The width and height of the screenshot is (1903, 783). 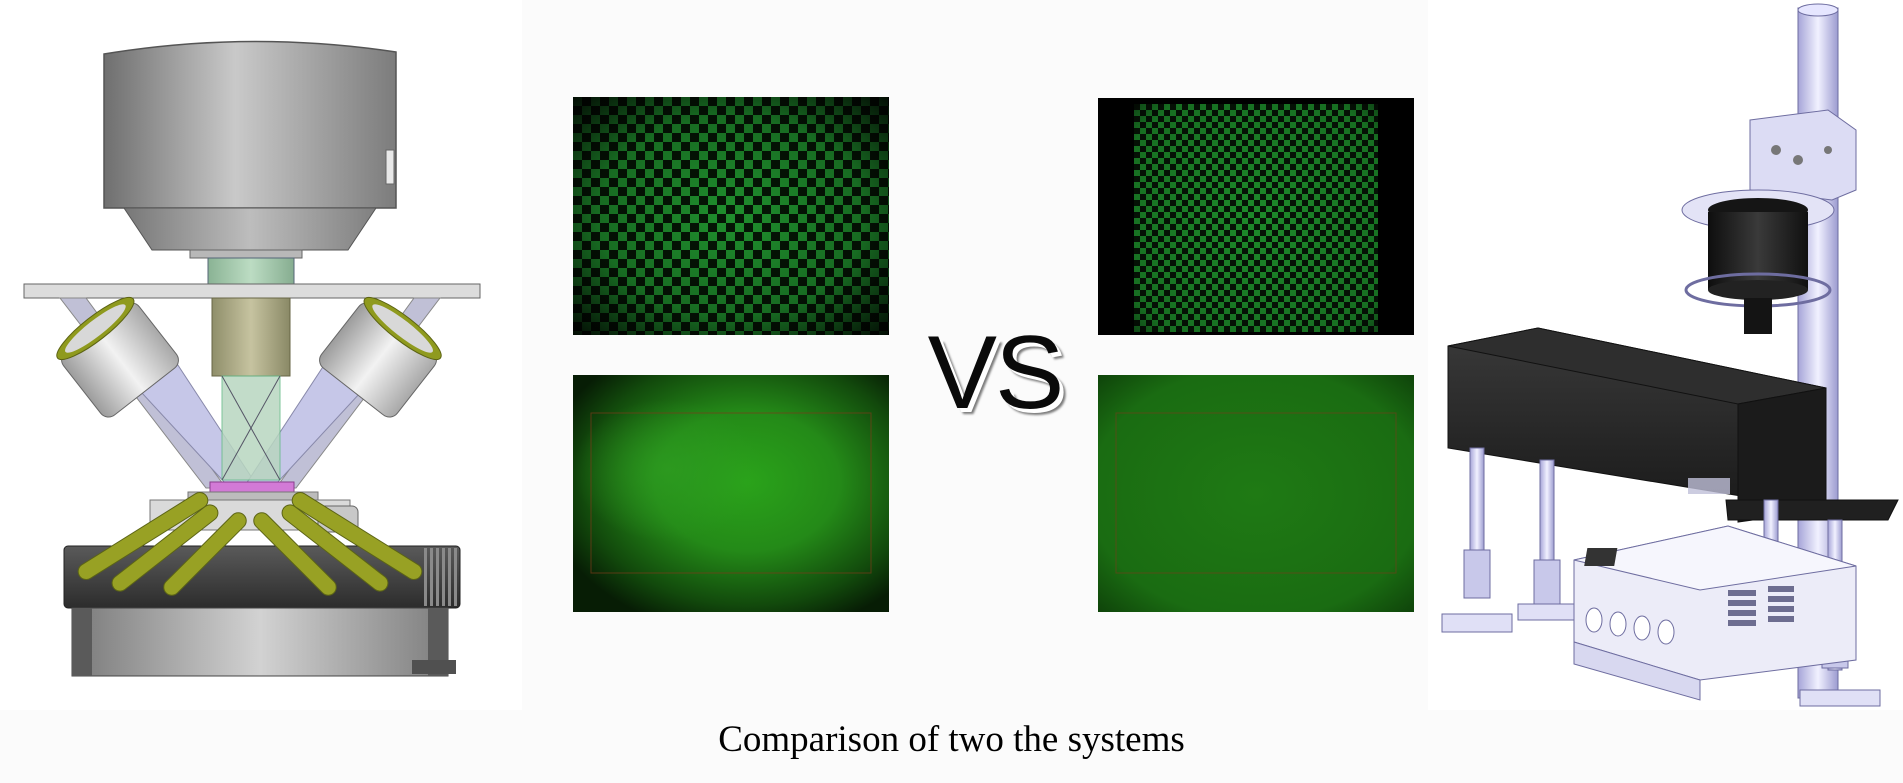 I want to click on system-b-checkerboard-image, so click(x=1256, y=216).